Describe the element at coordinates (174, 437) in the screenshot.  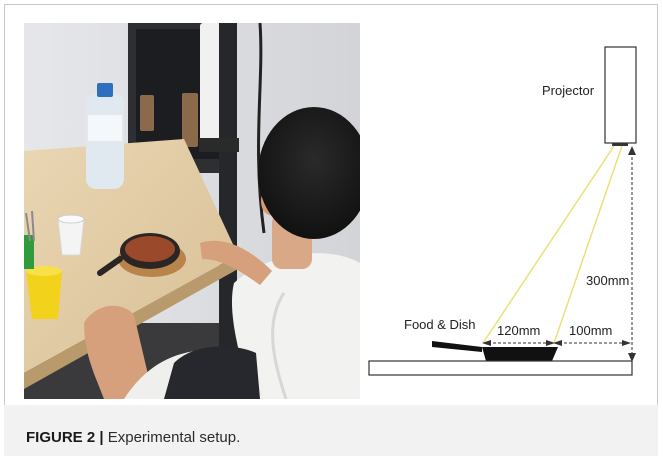
I see `figure-caption-text: Experimental setup.` at that location.